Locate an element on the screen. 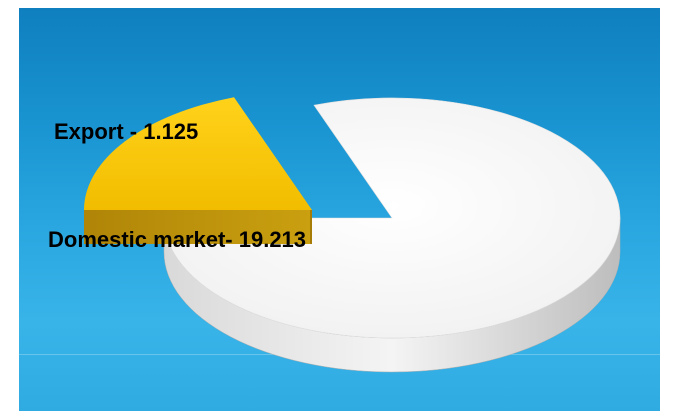 This screenshot has width=675, height=418. data-label-export: Export - 1.125 is located at coordinates (126, 131).